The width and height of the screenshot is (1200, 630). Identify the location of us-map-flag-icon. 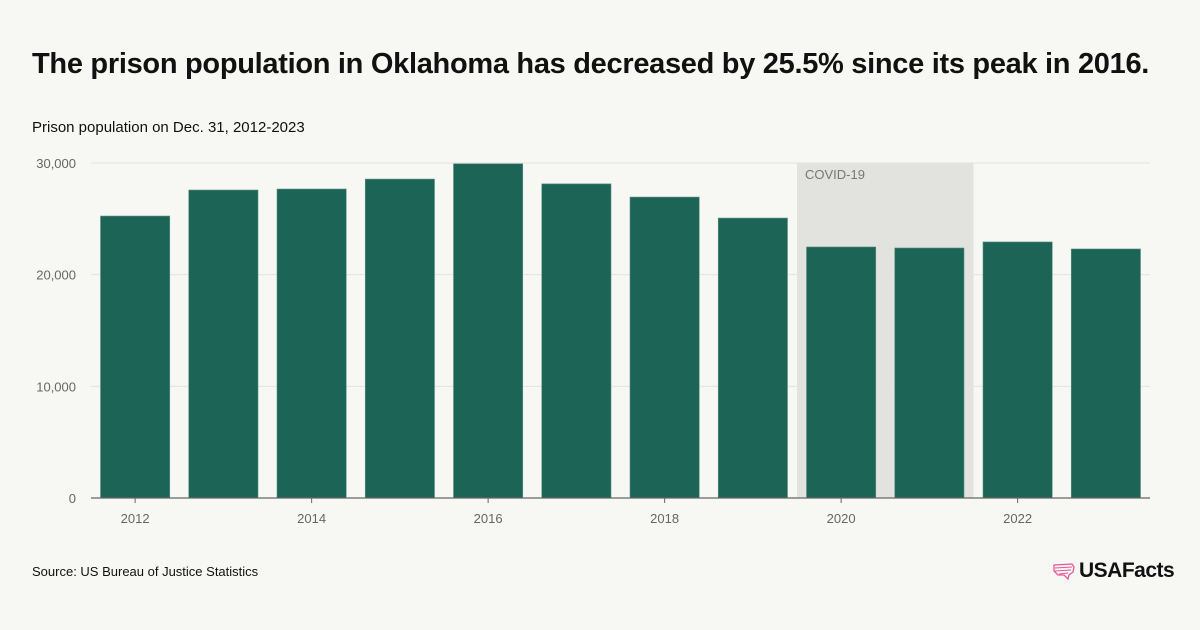
(1064, 571).